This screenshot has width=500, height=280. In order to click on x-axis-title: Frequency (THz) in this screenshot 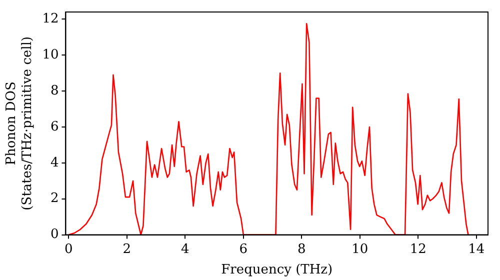, I will do `click(277, 270)`.